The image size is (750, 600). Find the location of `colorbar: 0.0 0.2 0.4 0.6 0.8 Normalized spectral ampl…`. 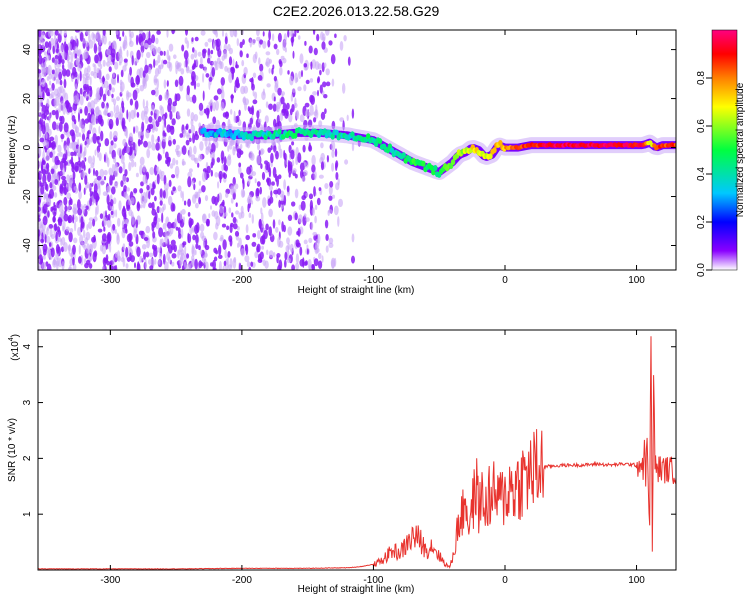

colorbar: 0.0 0.2 0.4 0.6 0.8 Normalized spectral ampl… is located at coordinates (721, 153).